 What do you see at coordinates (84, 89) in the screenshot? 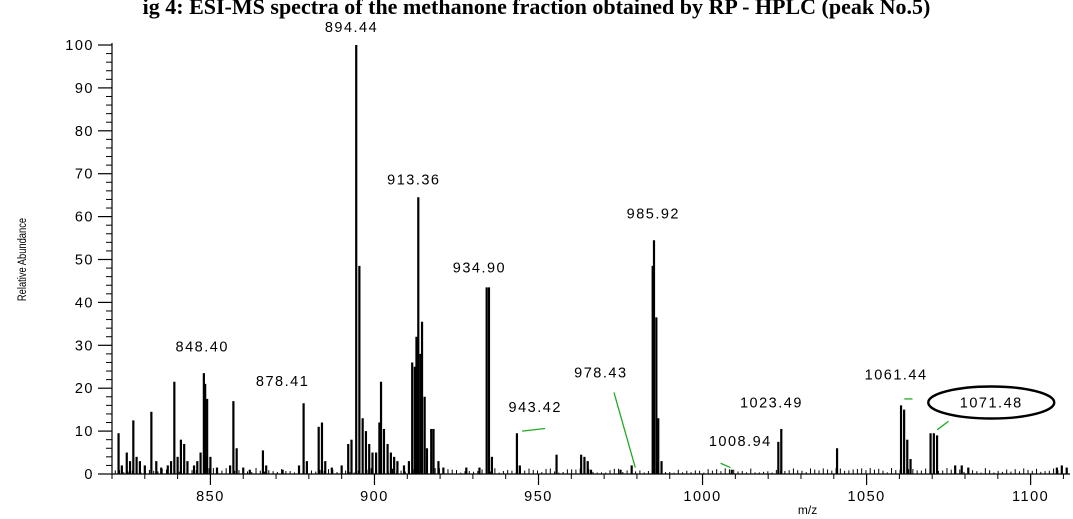
I see `y-tick-label: 90` at bounding box center [84, 89].